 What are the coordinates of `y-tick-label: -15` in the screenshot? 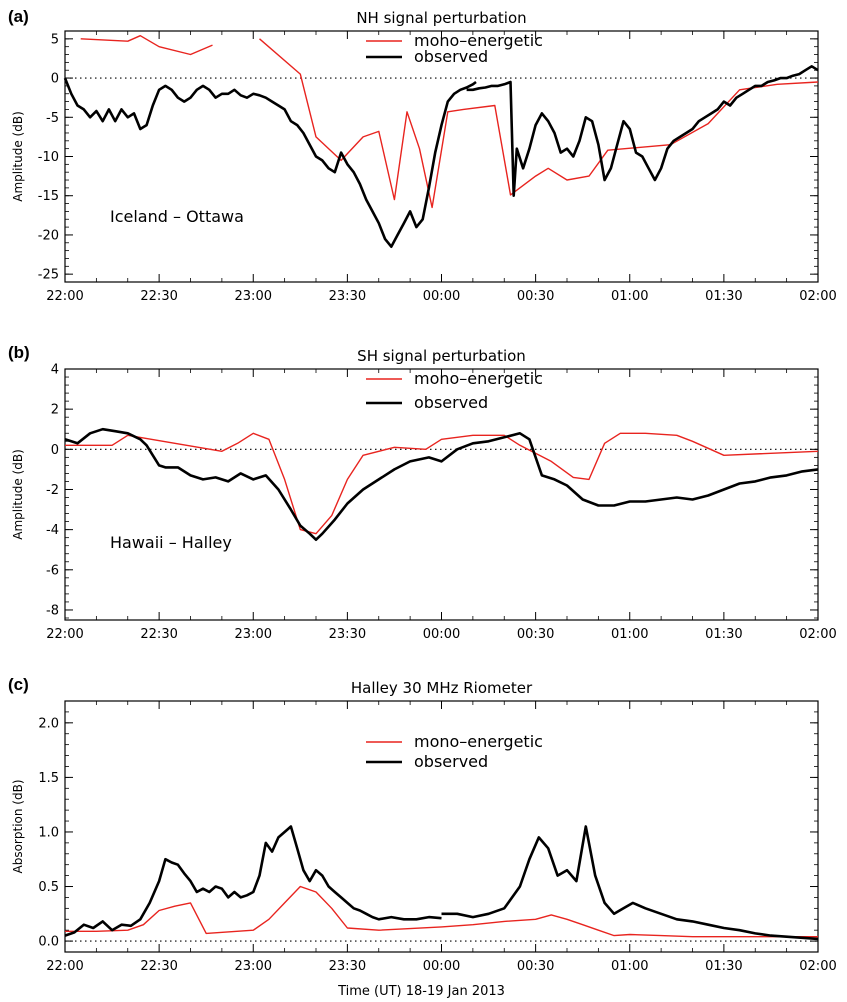 It's located at (48, 196).